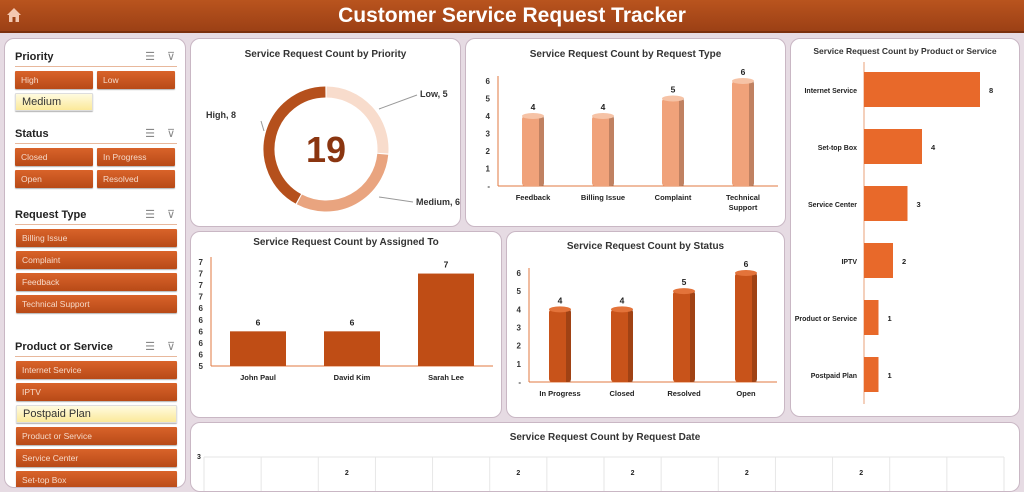  What do you see at coordinates (446, 265) in the screenshot?
I see `data-label: 7` at bounding box center [446, 265].